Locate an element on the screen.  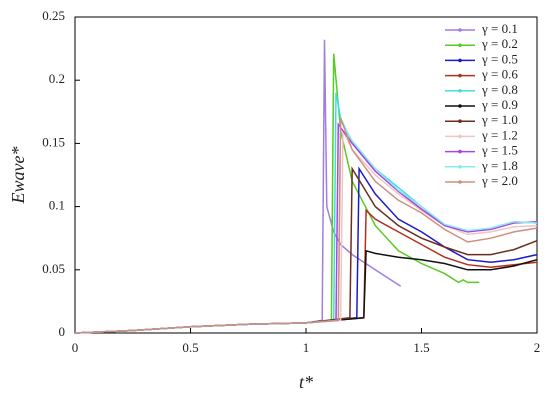
legend-label: γ = 1.0 is located at coordinates (499, 119).